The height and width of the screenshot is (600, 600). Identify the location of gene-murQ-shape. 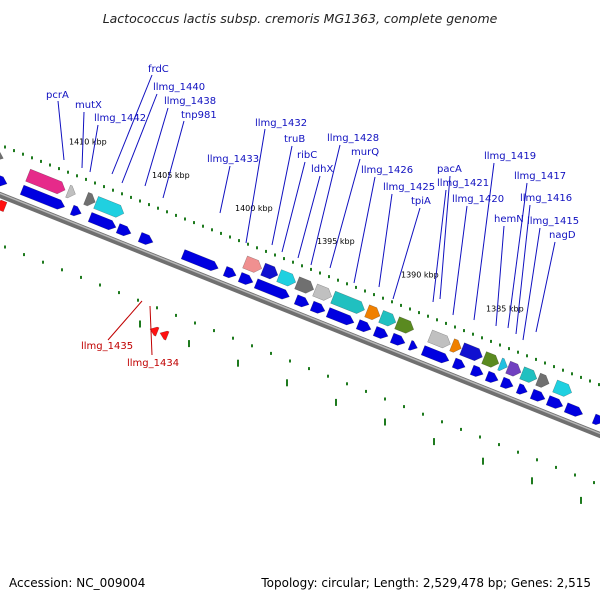
(347, 302).